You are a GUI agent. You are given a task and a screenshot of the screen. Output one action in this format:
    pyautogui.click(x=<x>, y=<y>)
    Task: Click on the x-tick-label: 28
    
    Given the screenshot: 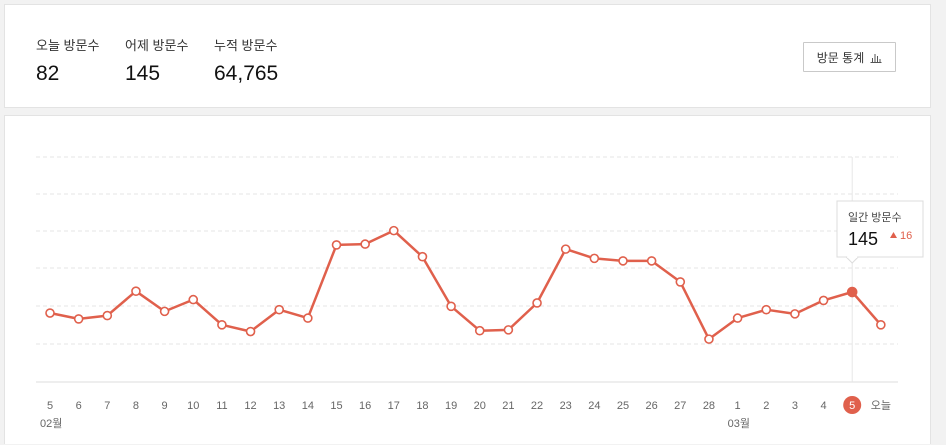 What is the action you would take?
    pyautogui.click(x=709, y=406)
    